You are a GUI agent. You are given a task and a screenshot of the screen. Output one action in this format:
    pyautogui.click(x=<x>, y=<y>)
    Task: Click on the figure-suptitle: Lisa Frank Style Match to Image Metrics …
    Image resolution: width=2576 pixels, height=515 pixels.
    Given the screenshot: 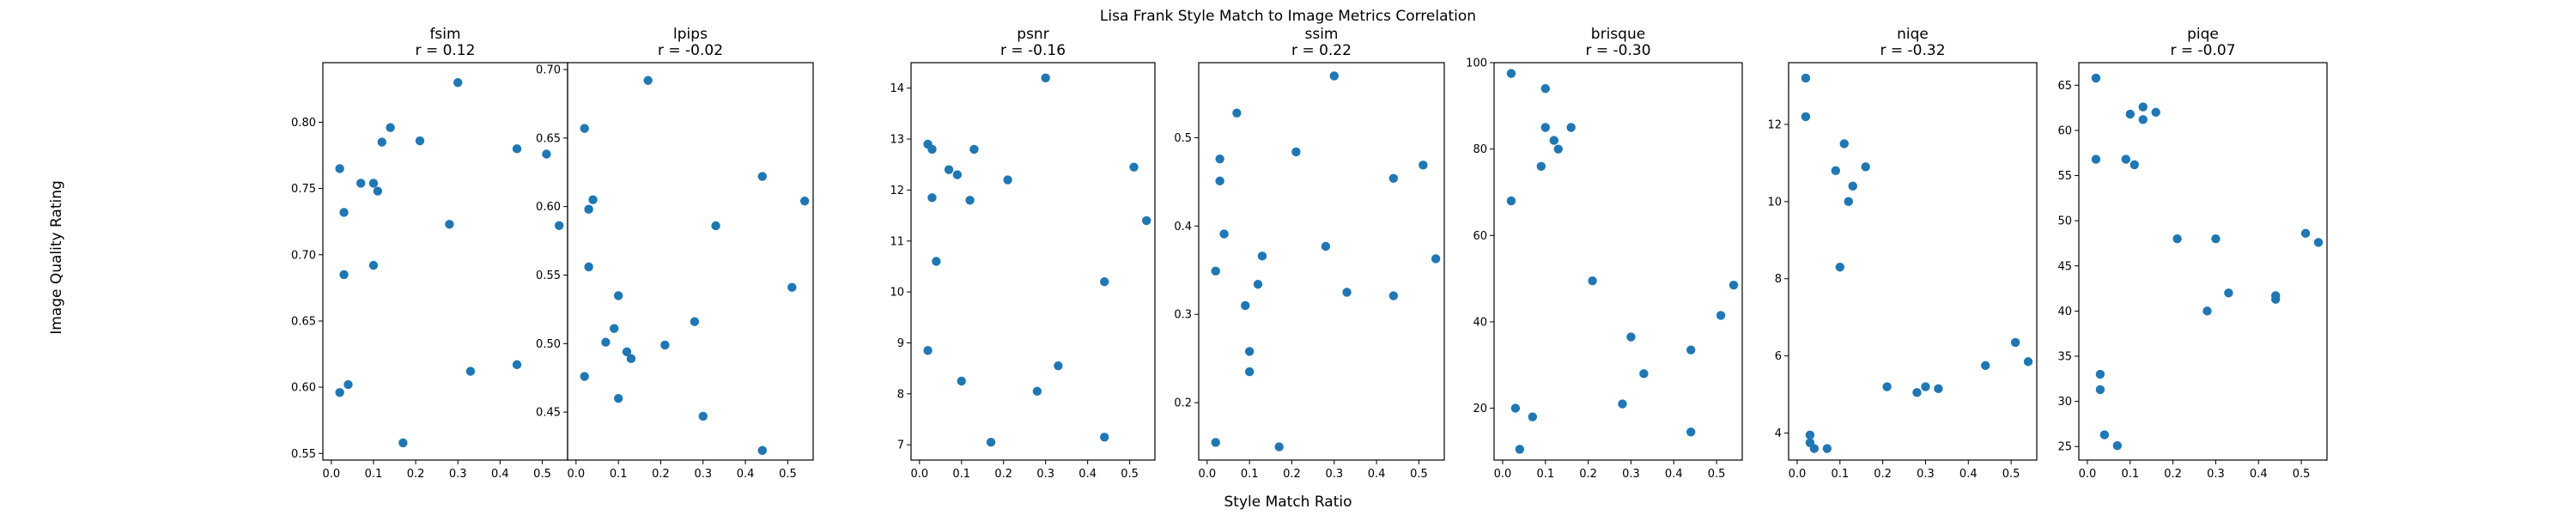 What is the action you would take?
    pyautogui.click(x=1288, y=16)
    